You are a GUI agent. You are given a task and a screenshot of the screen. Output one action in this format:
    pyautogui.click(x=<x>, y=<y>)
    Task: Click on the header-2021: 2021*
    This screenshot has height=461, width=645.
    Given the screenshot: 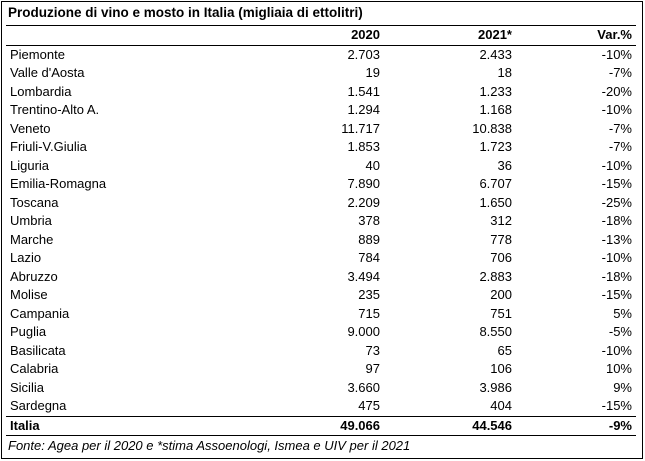 What is the action you would take?
    pyautogui.click(x=450, y=35)
    